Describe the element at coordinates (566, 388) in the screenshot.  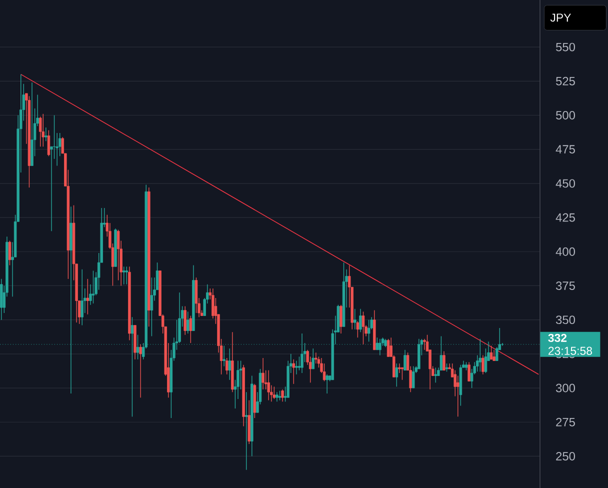
I see `y-tick-label: 300` at that location.